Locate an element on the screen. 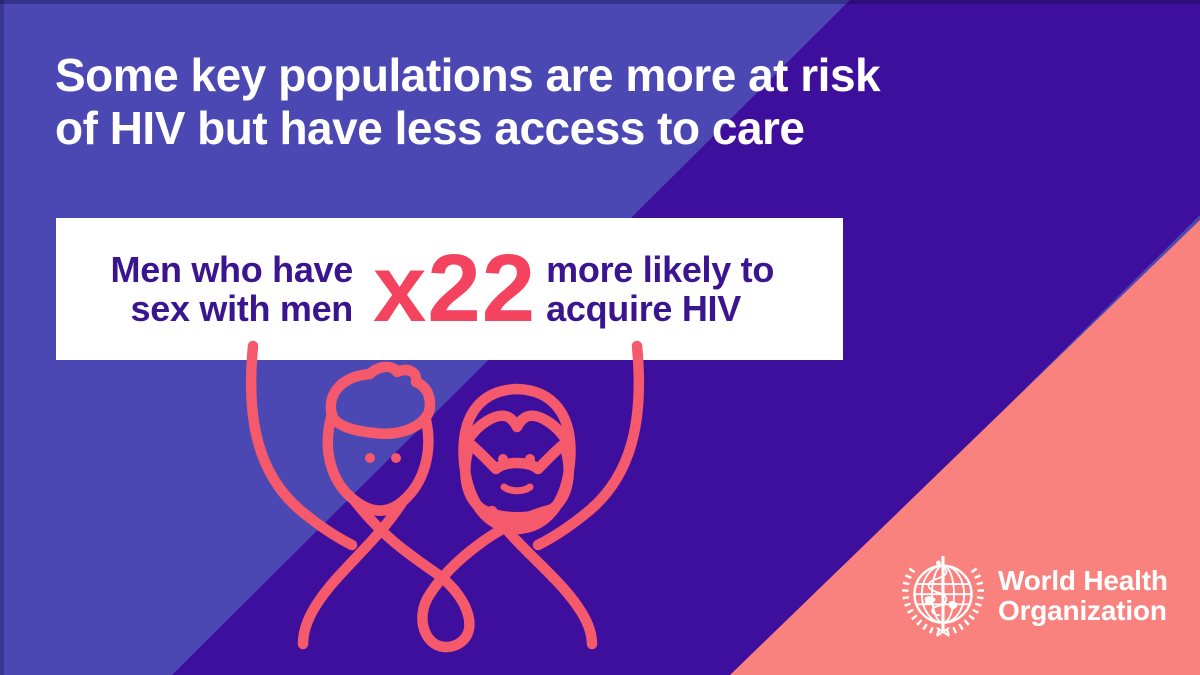 This screenshot has width=1200, height=675. outcome-label: more likely to acquire HIV is located at coordinates (660, 289).